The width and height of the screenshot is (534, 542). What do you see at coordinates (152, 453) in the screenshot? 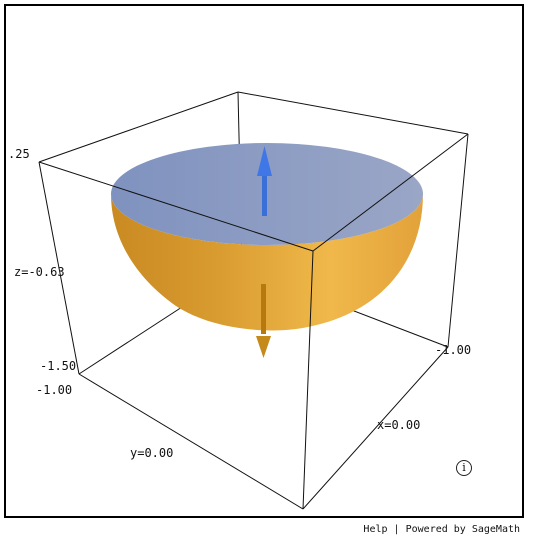
I see `y-mid-label: y=0.00` at bounding box center [152, 453].